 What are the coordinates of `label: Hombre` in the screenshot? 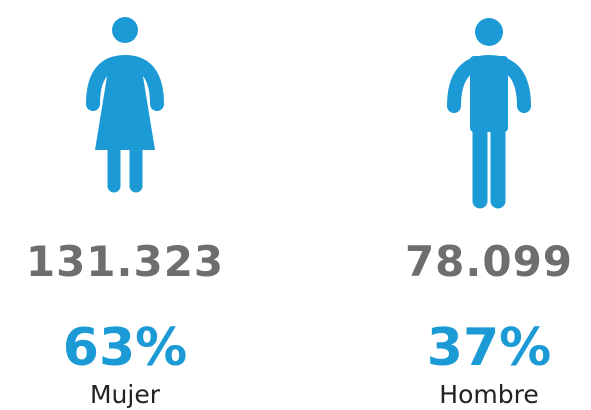 It's located at (488, 394).